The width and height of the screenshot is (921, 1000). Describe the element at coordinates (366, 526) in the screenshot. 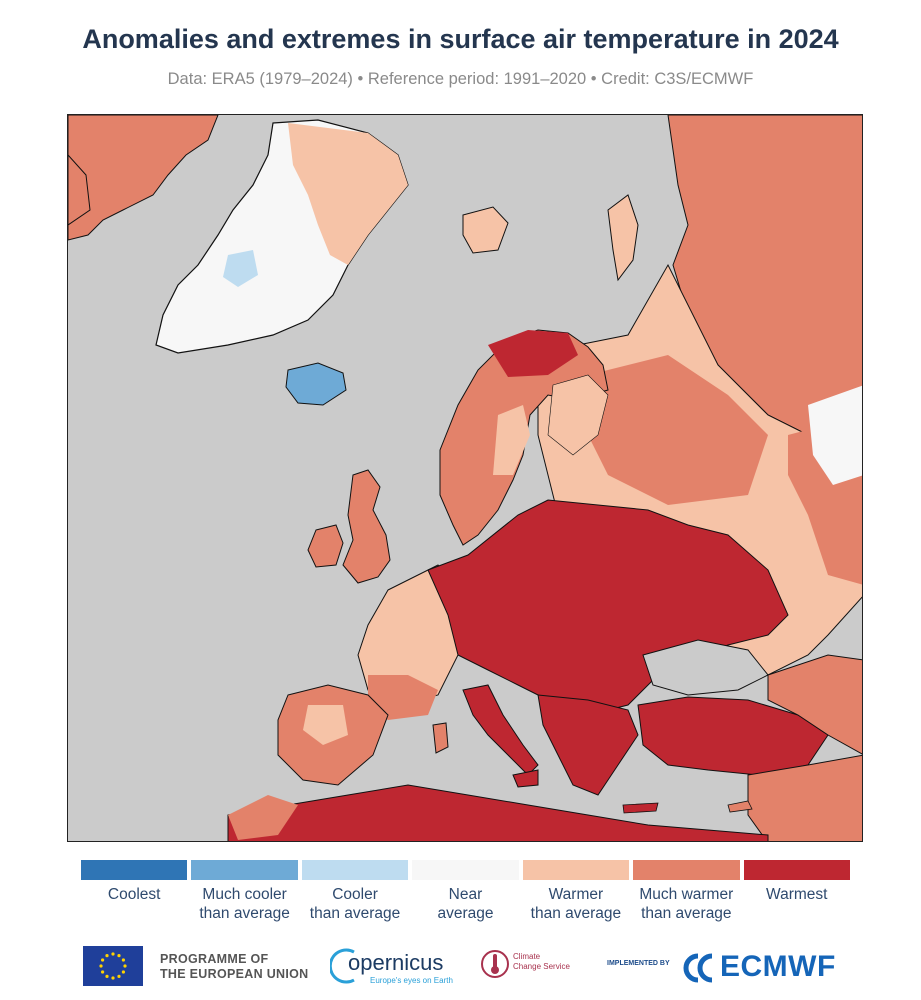

I see `great-britain` at that location.